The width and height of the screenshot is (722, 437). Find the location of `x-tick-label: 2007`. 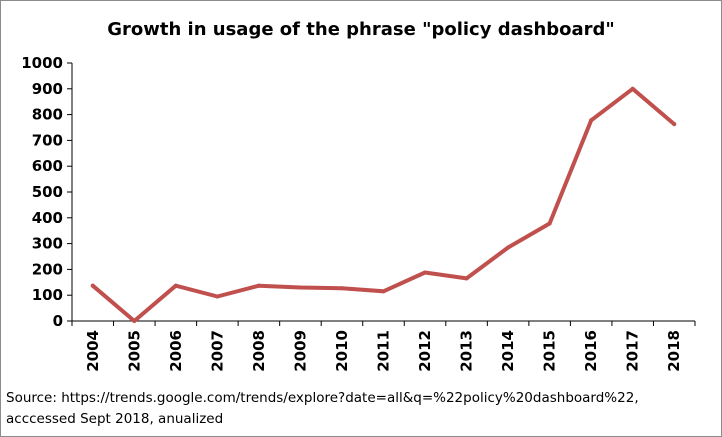

x-tick-label: 2007 is located at coordinates (217, 351).